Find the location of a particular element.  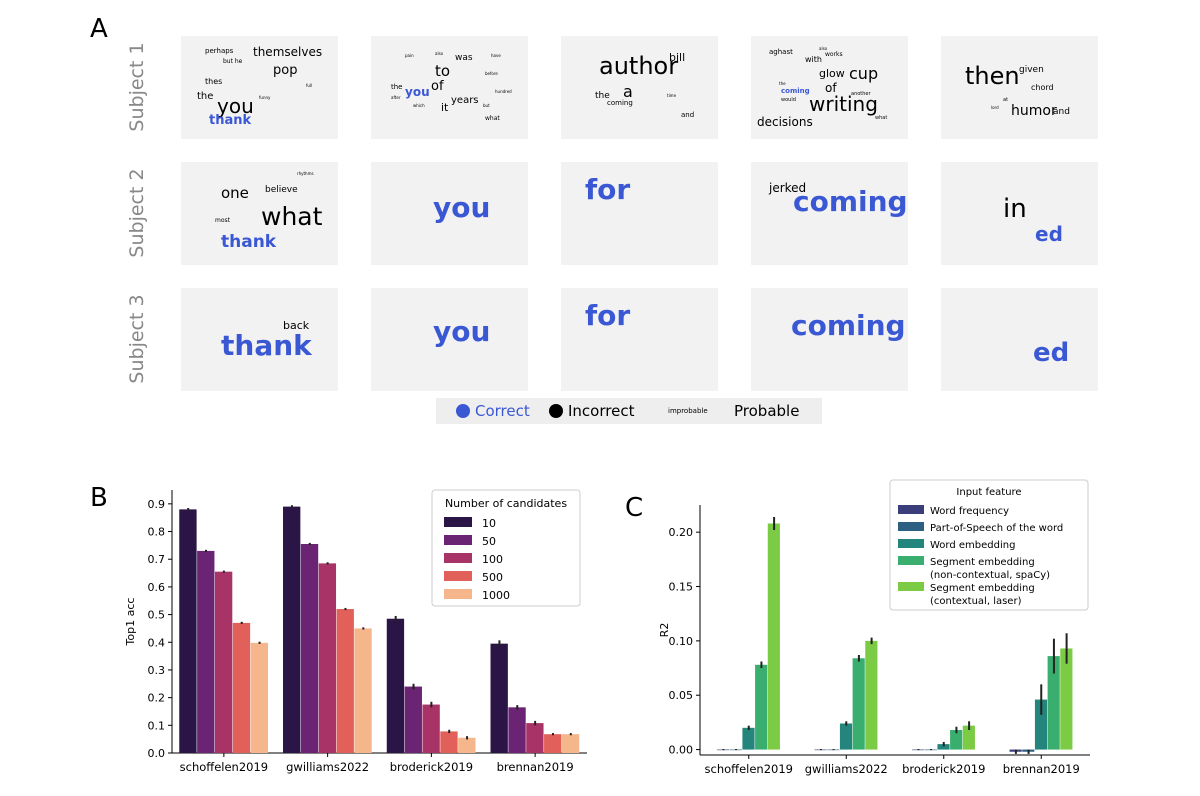

x-tick-label: schoffelen2019 is located at coordinates (224, 767).